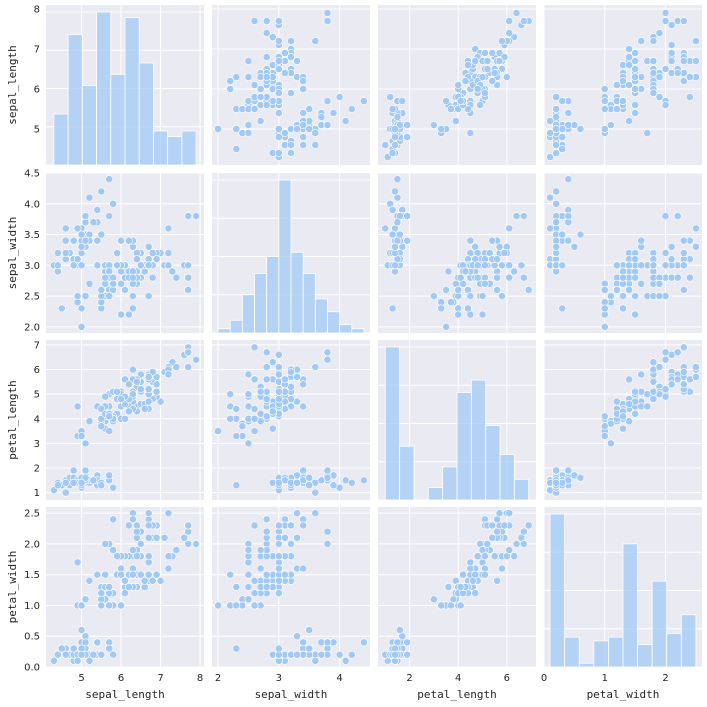 Image resolution: width=707 pixels, height=707 pixels. What do you see at coordinates (37, 345) in the screenshot?
I see `y-tick-label: 7` at bounding box center [37, 345].